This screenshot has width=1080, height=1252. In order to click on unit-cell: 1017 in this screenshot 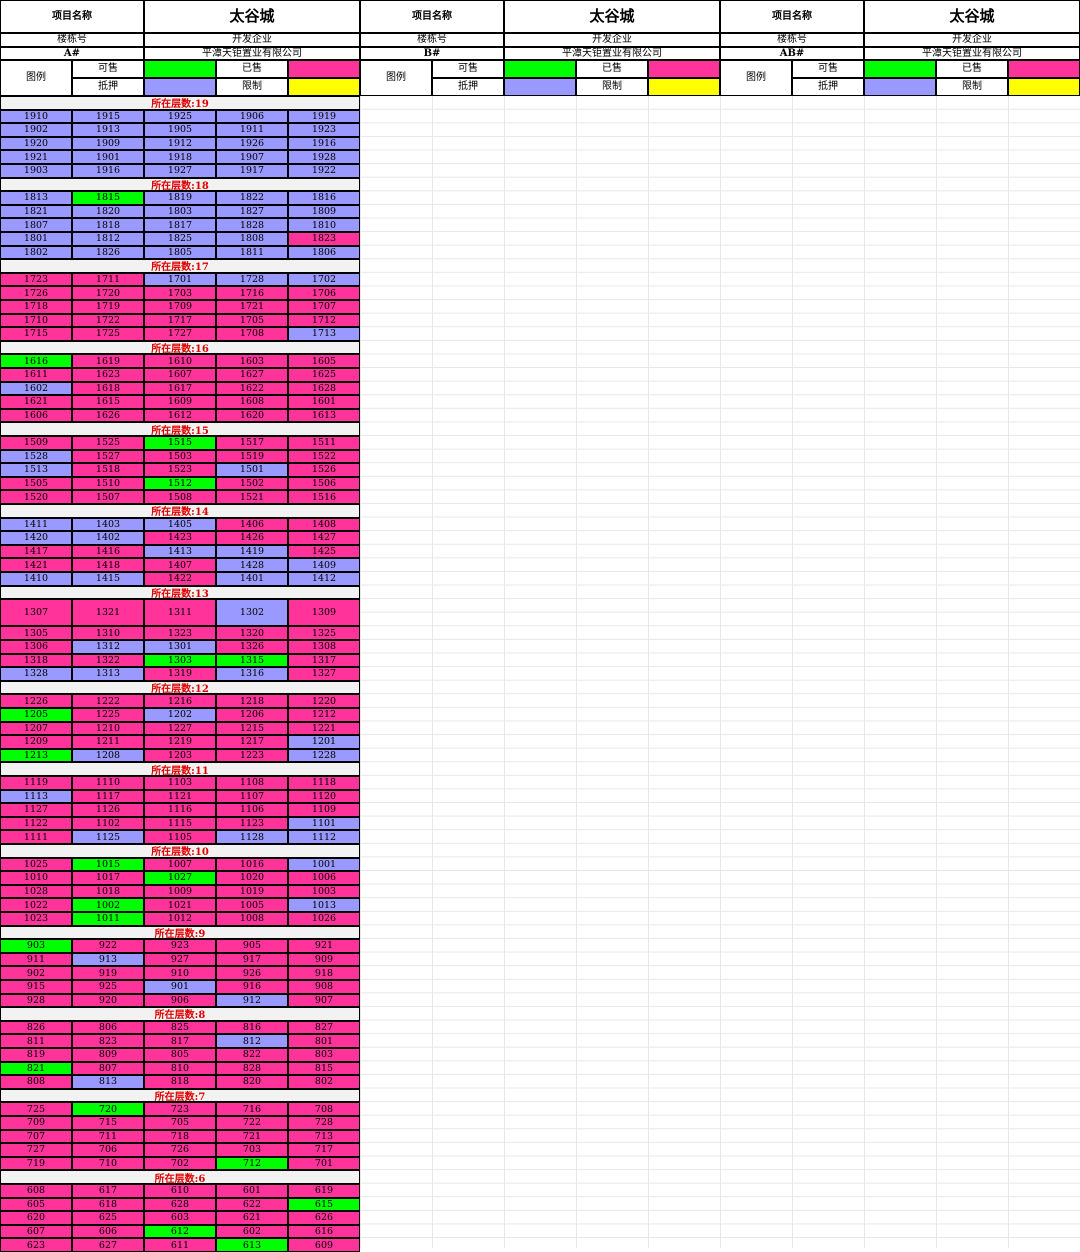, I will do `click(108, 878)`.